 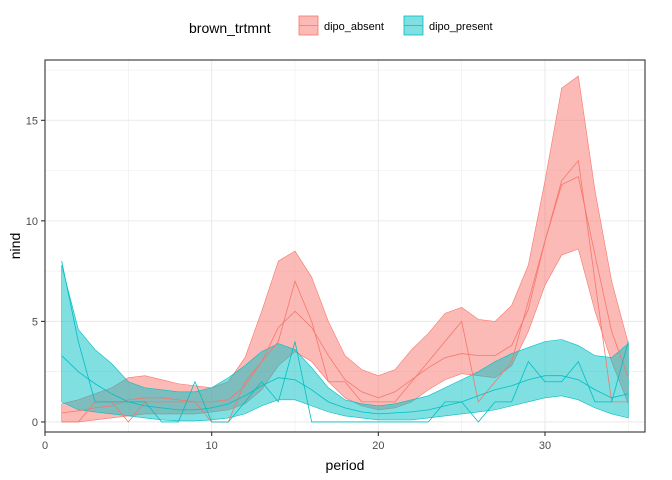 I want to click on x-tick-label: 0, so click(x=45, y=446).